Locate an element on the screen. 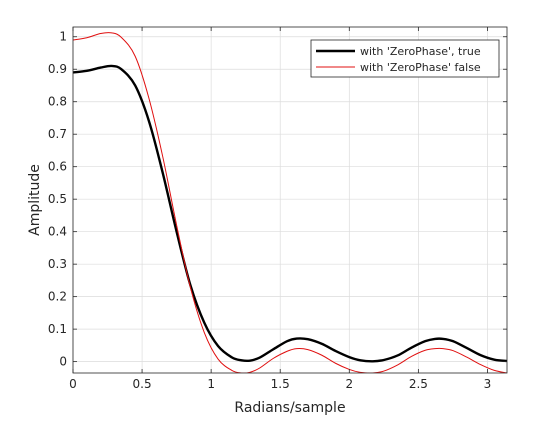 This screenshot has width=560, height=424. legend-label-1: with 'ZeroPhase', true is located at coordinates (420, 51).